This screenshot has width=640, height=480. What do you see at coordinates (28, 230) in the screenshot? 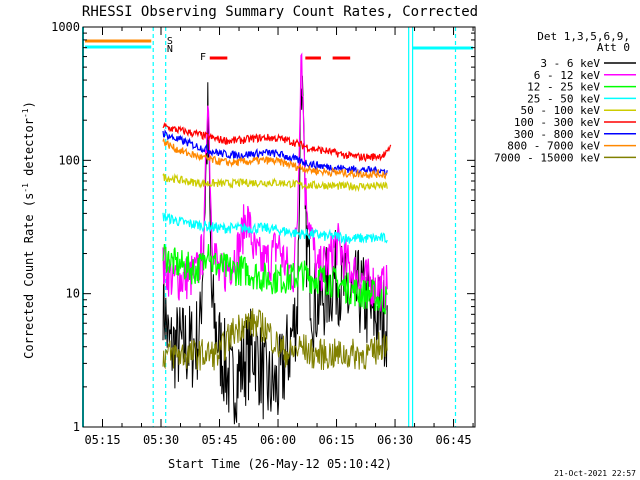
I see `y-axis-label: Corrected Count Rate (s-1 detector-1)` at bounding box center [28, 230].